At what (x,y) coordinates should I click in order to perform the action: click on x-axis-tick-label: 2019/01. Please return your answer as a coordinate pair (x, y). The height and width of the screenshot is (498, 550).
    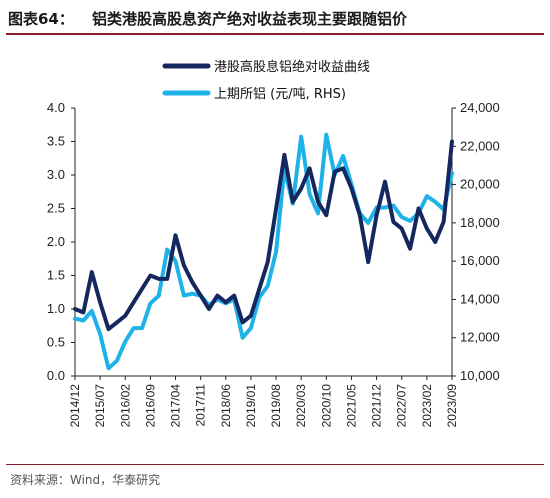
    Looking at the image, I should click on (251, 406).